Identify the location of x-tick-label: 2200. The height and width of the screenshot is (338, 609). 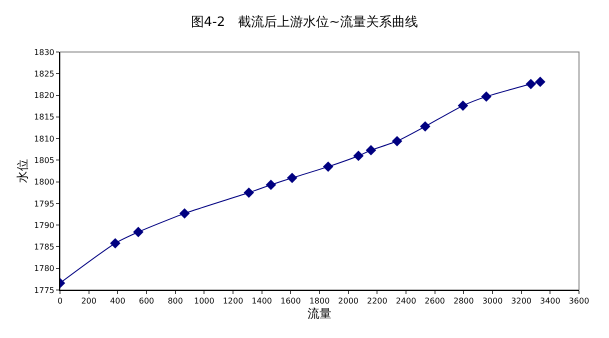
(377, 301).